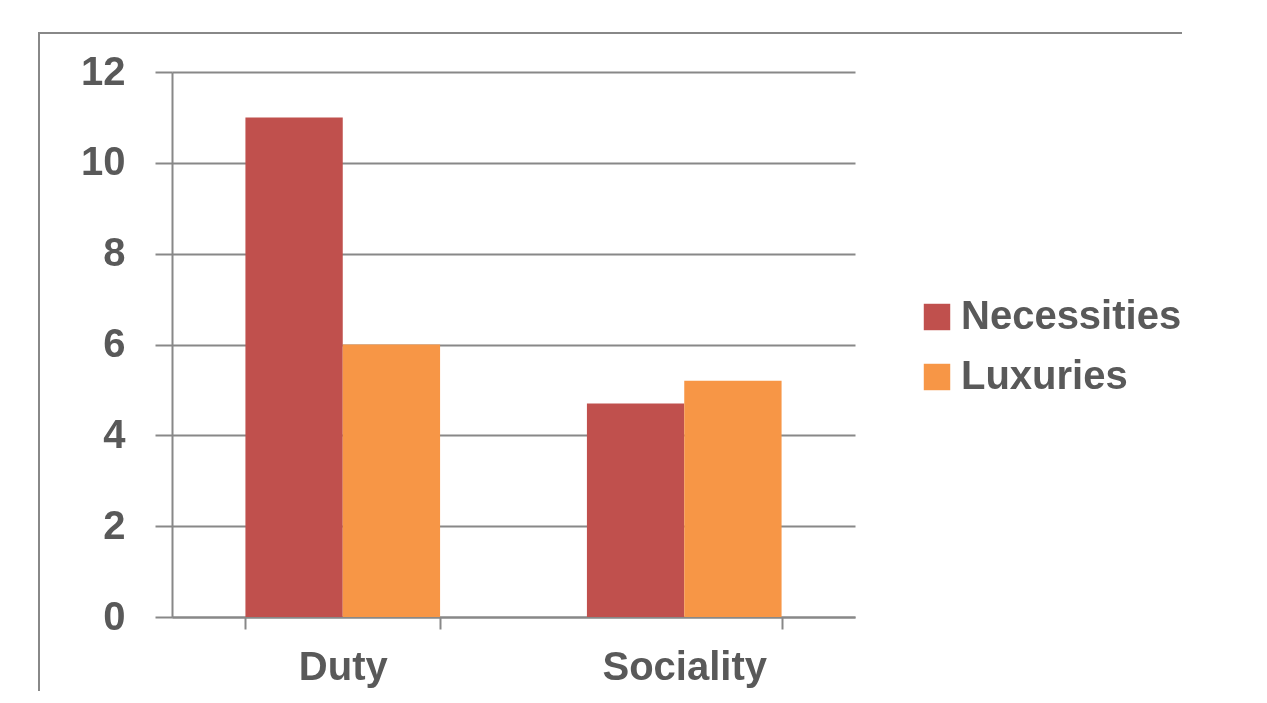 This screenshot has width=1267, height=703. What do you see at coordinates (103, 70) in the screenshot?
I see `y-tick-label: 12` at bounding box center [103, 70].